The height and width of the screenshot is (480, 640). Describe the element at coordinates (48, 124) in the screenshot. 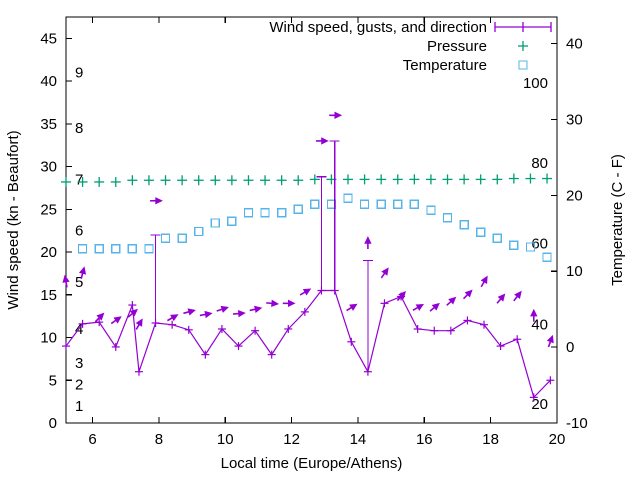

I see `y-tick-label: 35` at that location.